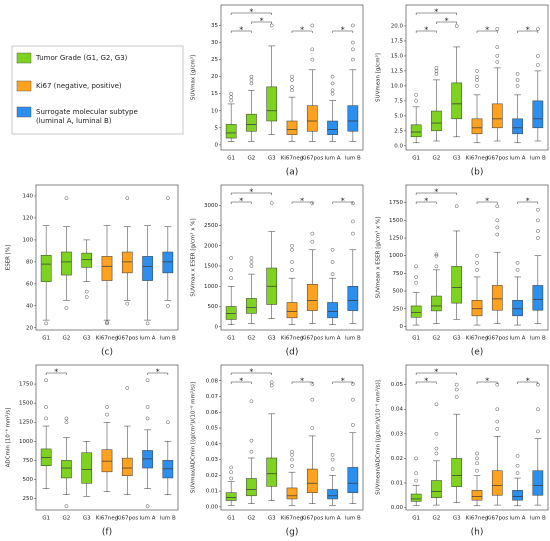  What do you see at coordinates (378, 77) in the screenshot?
I see `y-axis-label: SUVmean [g/cm³]` at bounding box center [378, 77].